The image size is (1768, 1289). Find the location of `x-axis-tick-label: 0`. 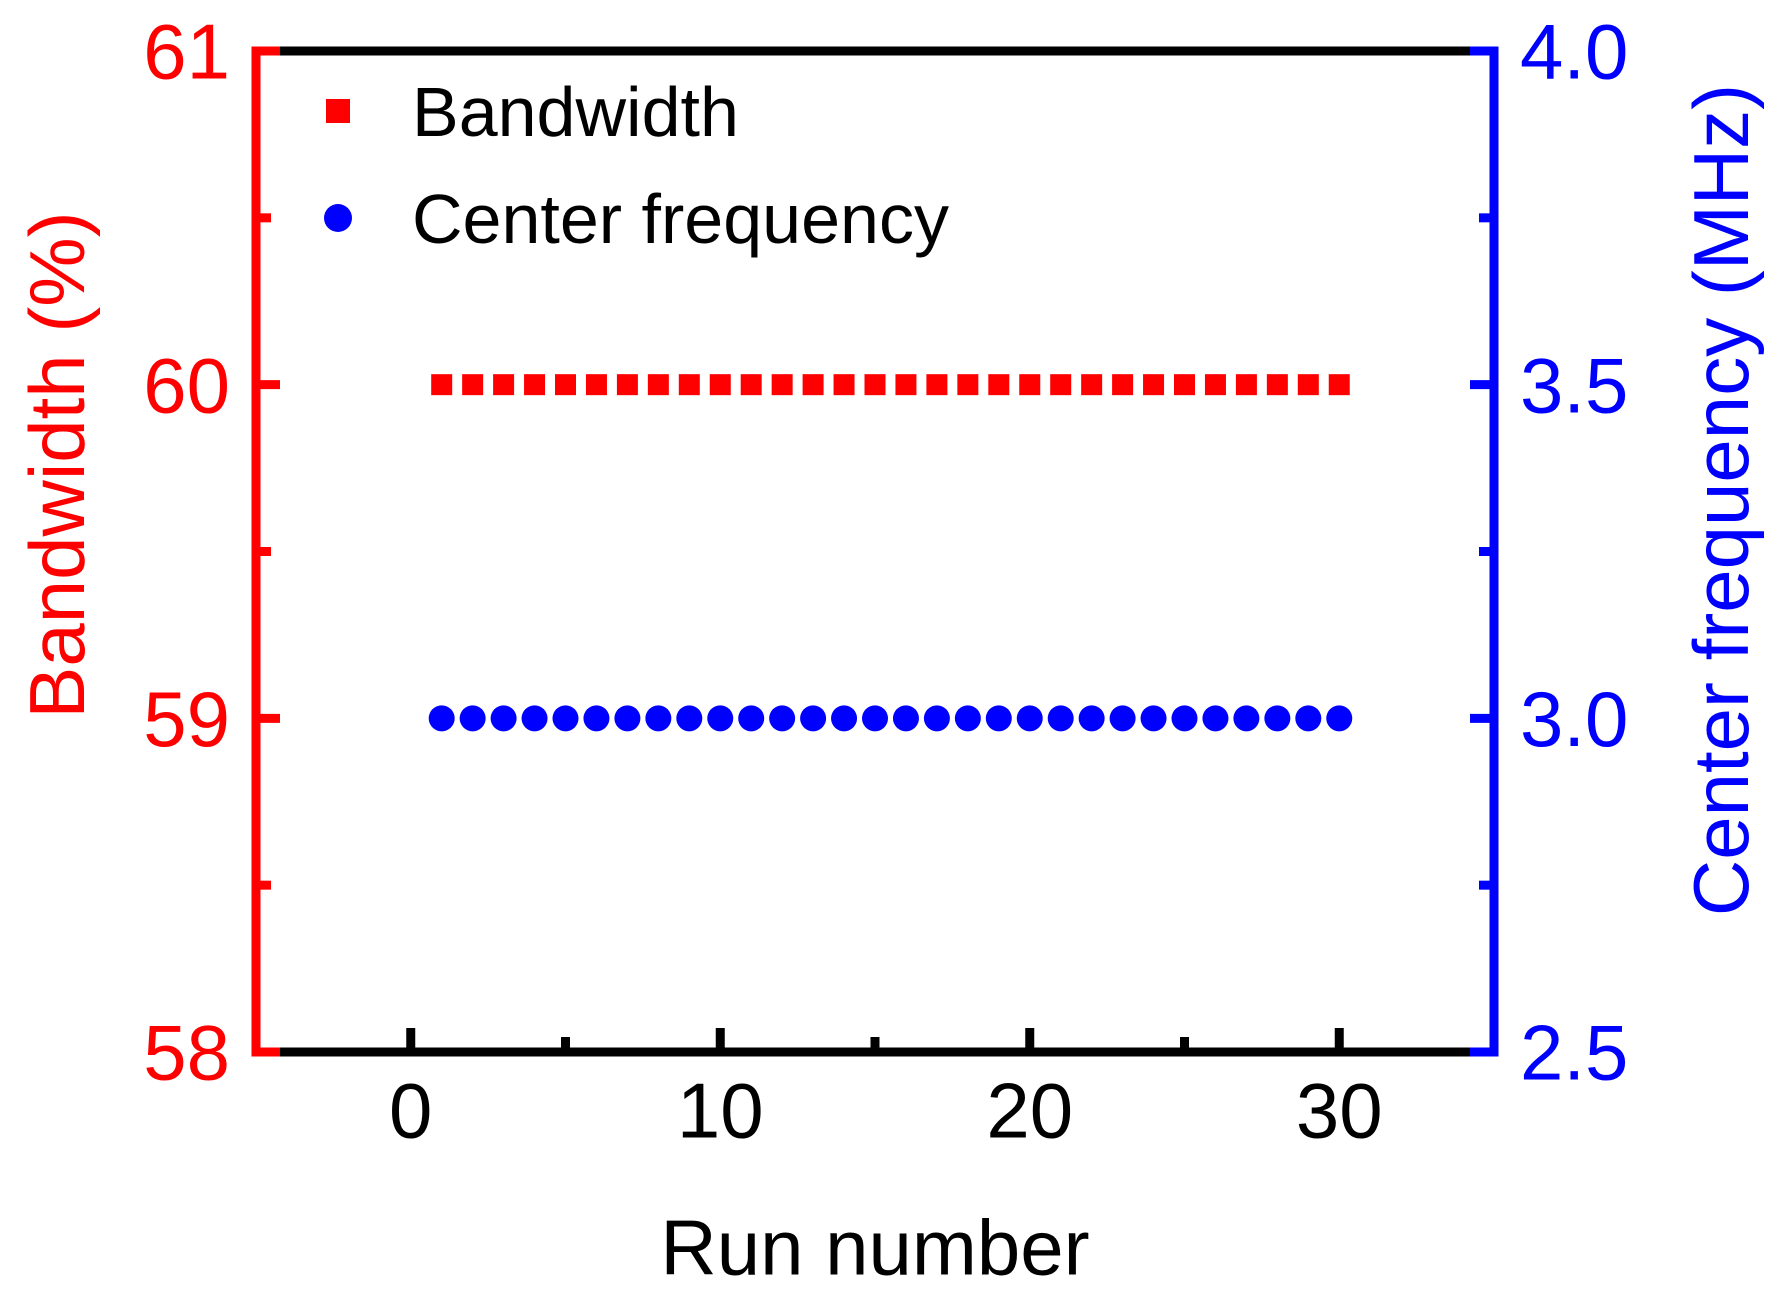

x-axis-tick-label: 0 is located at coordinates (410, 1111).